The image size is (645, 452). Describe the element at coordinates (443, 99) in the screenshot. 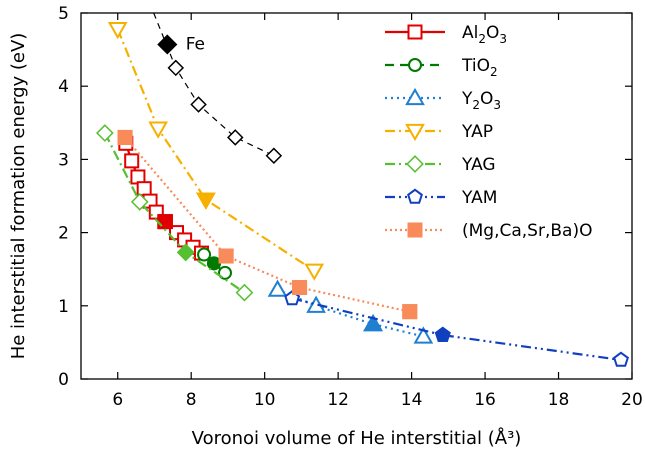

I see `legend-item: Y2O3` at that location.